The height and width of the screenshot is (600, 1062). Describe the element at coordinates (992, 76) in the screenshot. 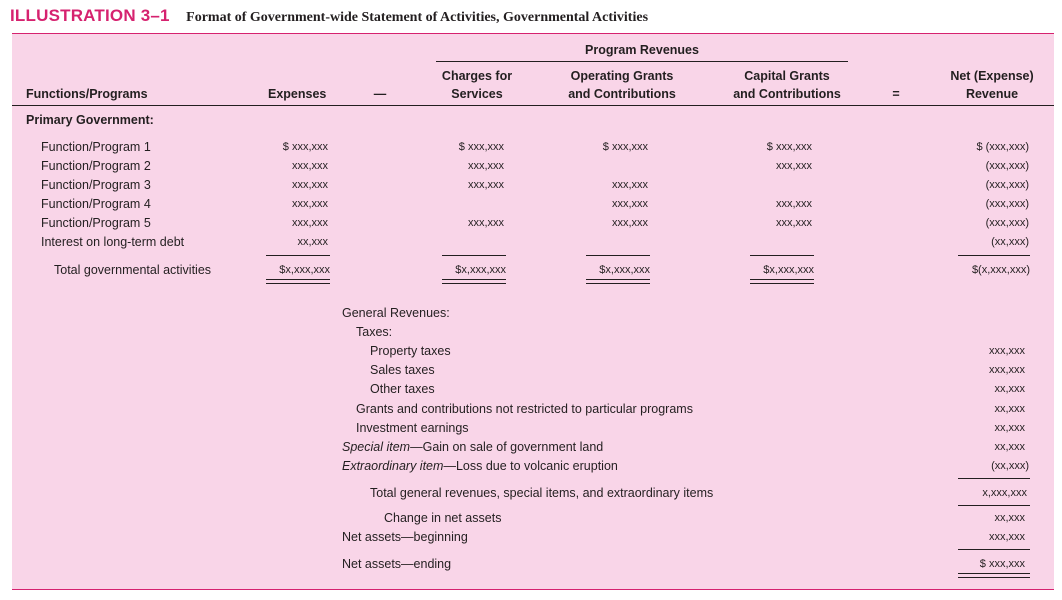

I see `net-heading-line1: Net (Expense)` at that location.